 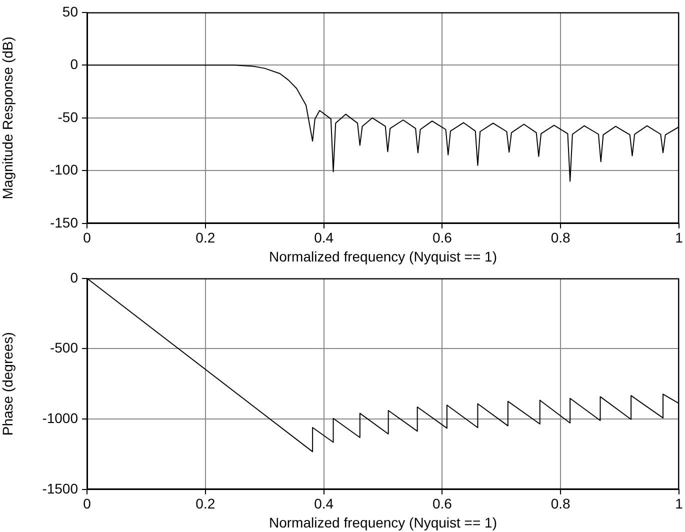 I want to click on y-tick-label: -150, so click(x=64, y=222).